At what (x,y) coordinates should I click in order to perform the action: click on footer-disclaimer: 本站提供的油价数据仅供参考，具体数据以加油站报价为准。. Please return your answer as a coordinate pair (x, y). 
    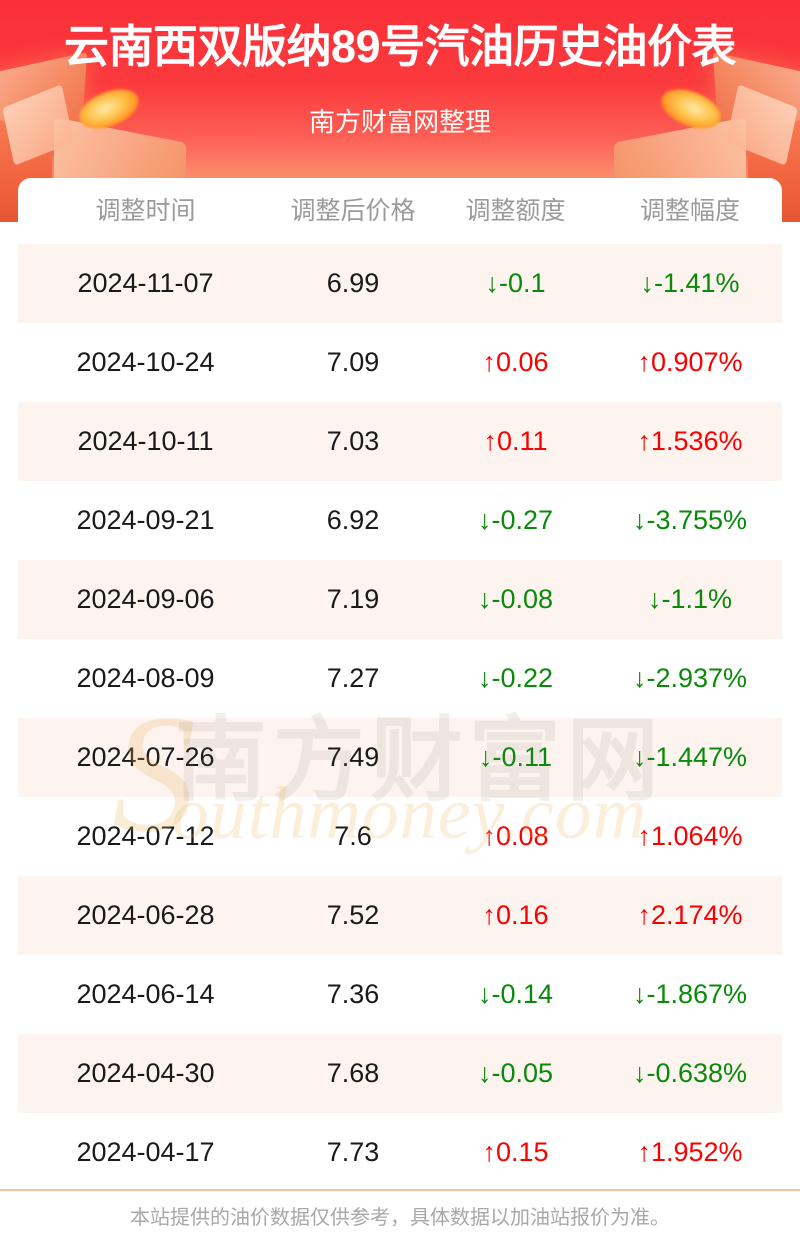
    Looking at the image, I should click on (400, 1218).